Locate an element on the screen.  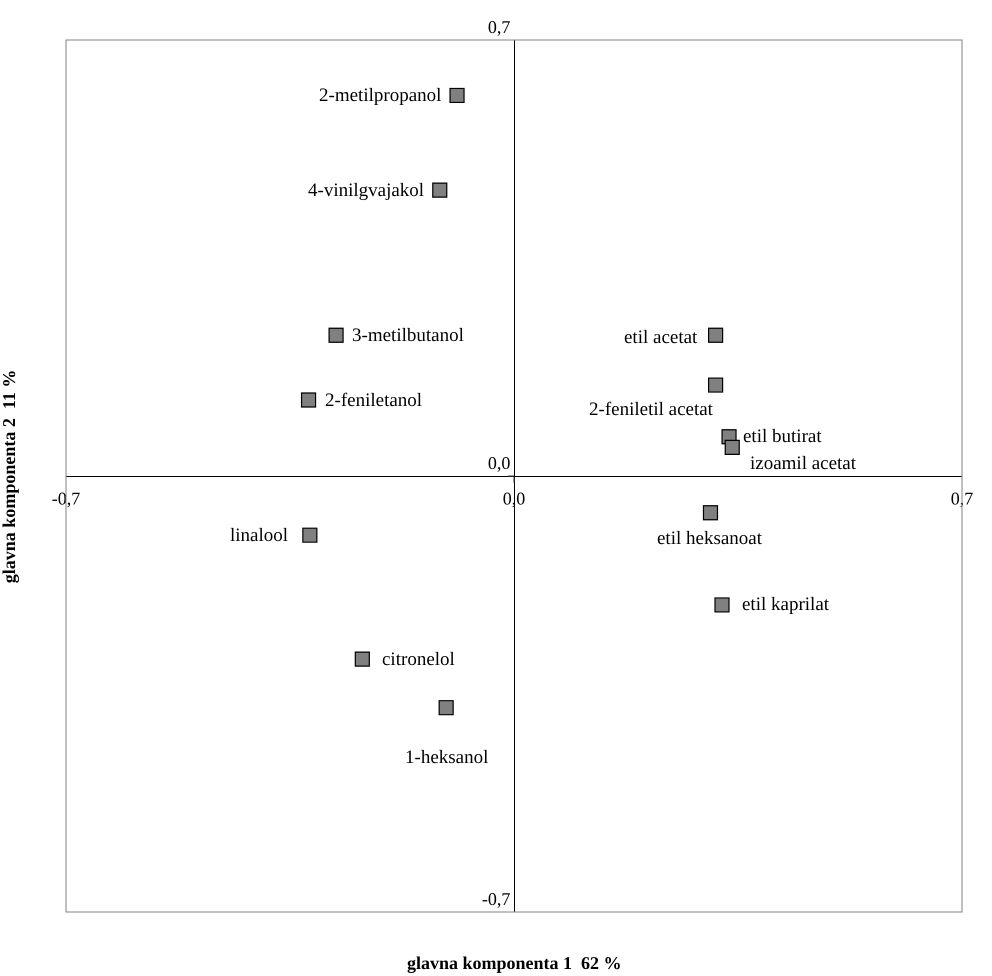
annotation: 2-feniletil acetat is located at coordinates (651, 409).